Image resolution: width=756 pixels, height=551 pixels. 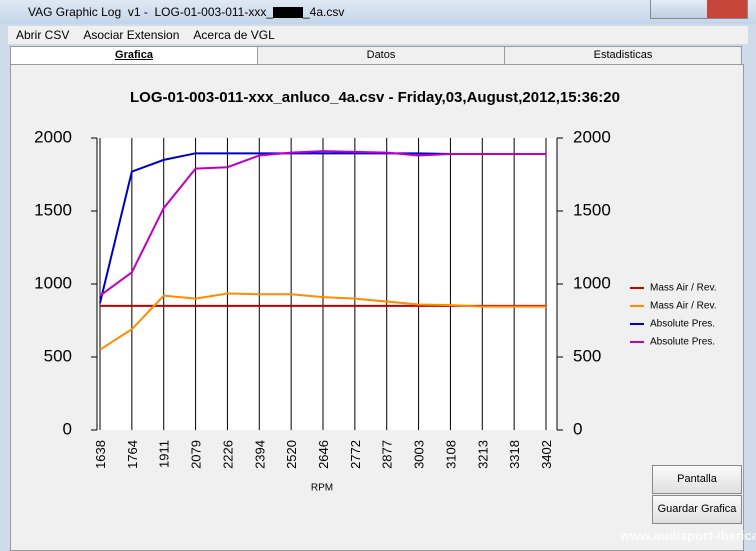 What do you see at coordinates (234, 35) in the screenshot?
I see `menu-item: Acerca de VGL` at bounding box center [234, 35].